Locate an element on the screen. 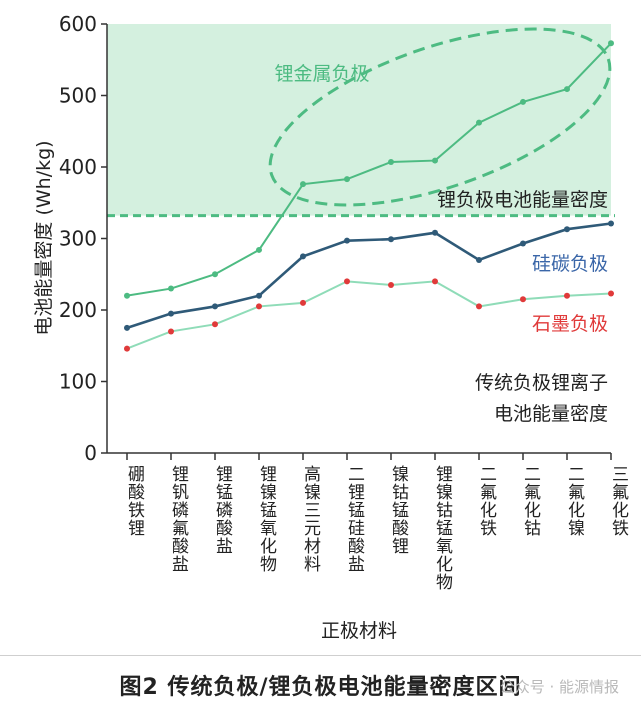 The height and width of the screenshot is (720, 641). silicon-carbon-series-line is located at coordinates (369, 276).